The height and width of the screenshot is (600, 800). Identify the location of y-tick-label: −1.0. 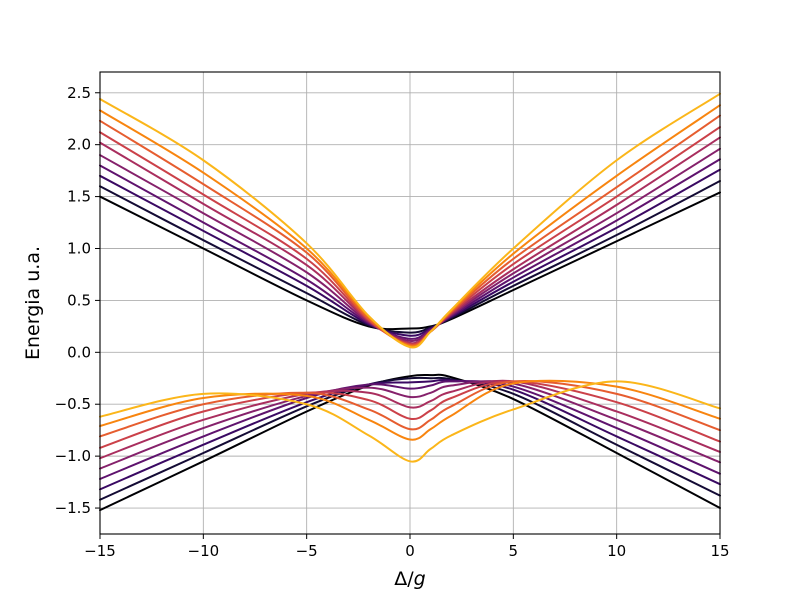
(73, 456).